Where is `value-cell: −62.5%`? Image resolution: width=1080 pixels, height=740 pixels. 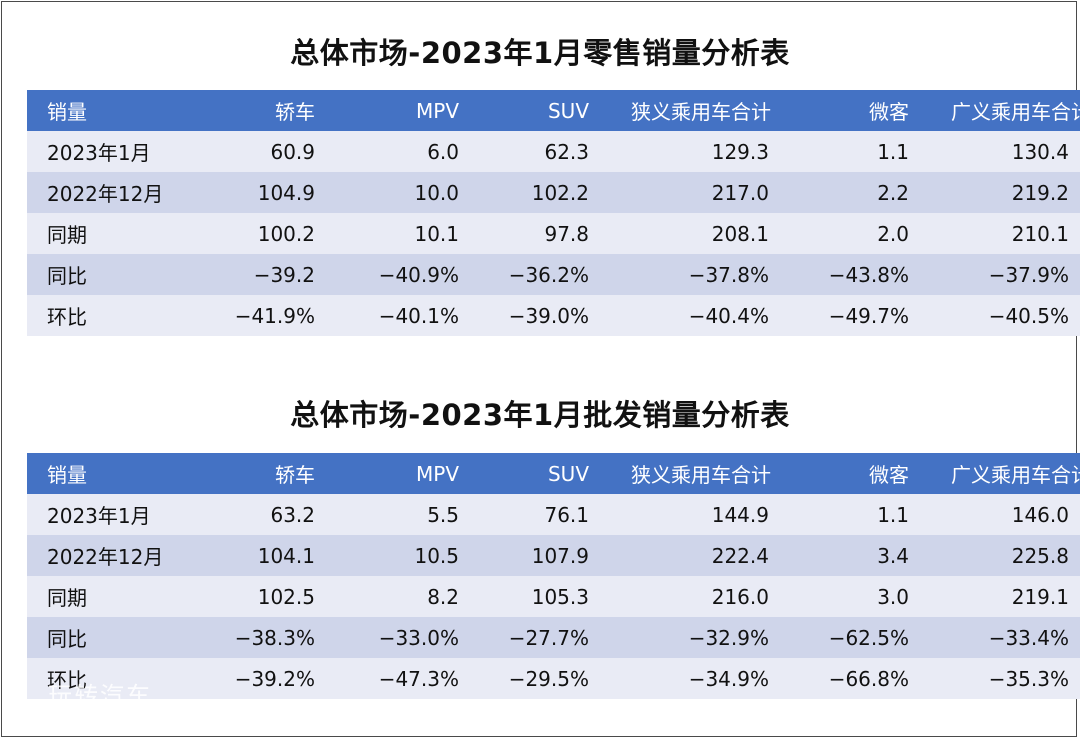 value-cell: −62.5% is located at coordinates (861, 637).